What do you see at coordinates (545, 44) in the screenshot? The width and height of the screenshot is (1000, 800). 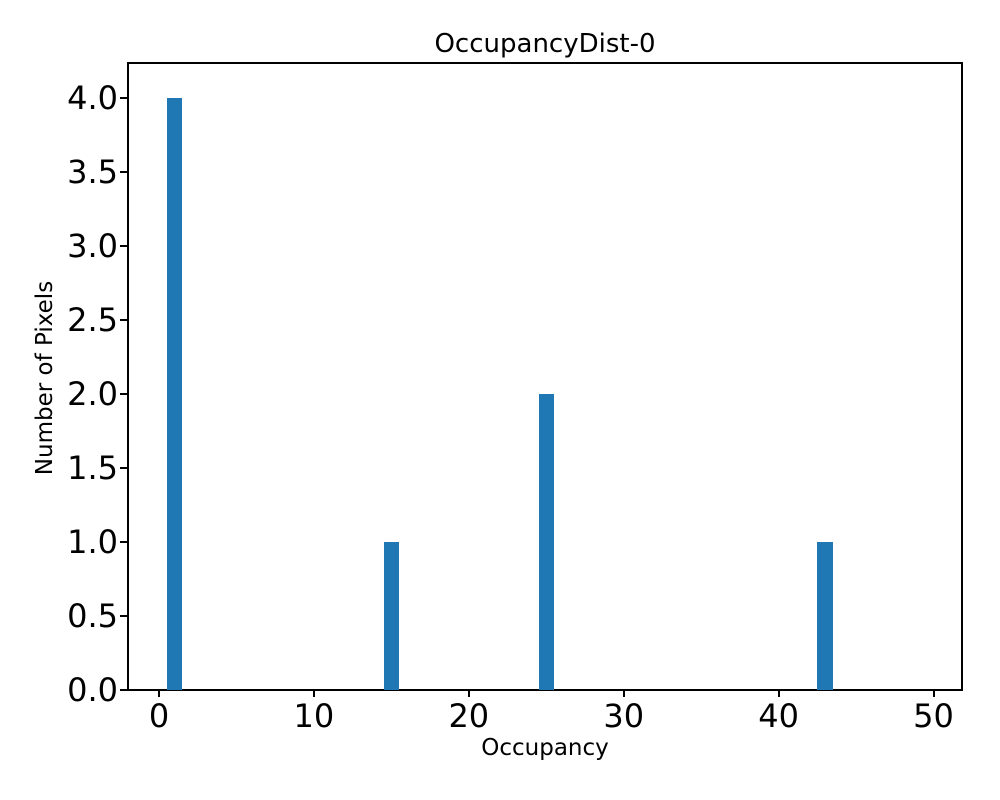 I see `chart-title: OccupancyDist-0` at bounding box center [545, 44].